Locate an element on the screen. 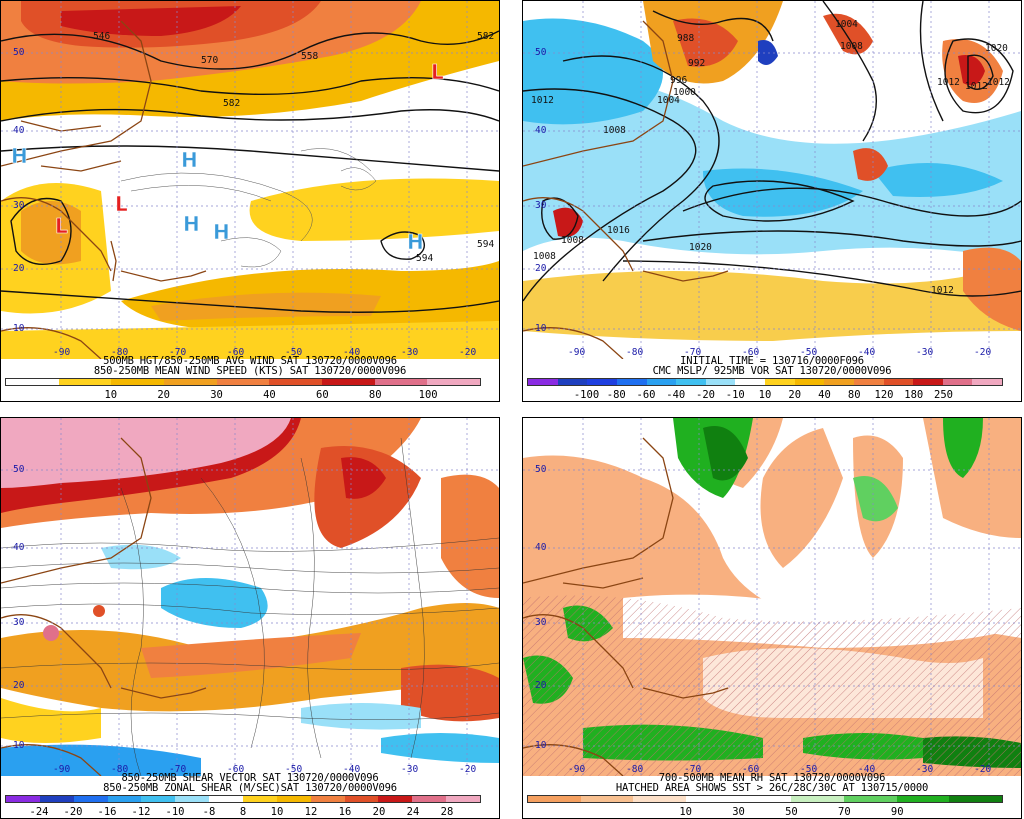 The height and width of the screenshot is (819, 1024). rh-lon-30: -30 is located at coordinates (925, 769).